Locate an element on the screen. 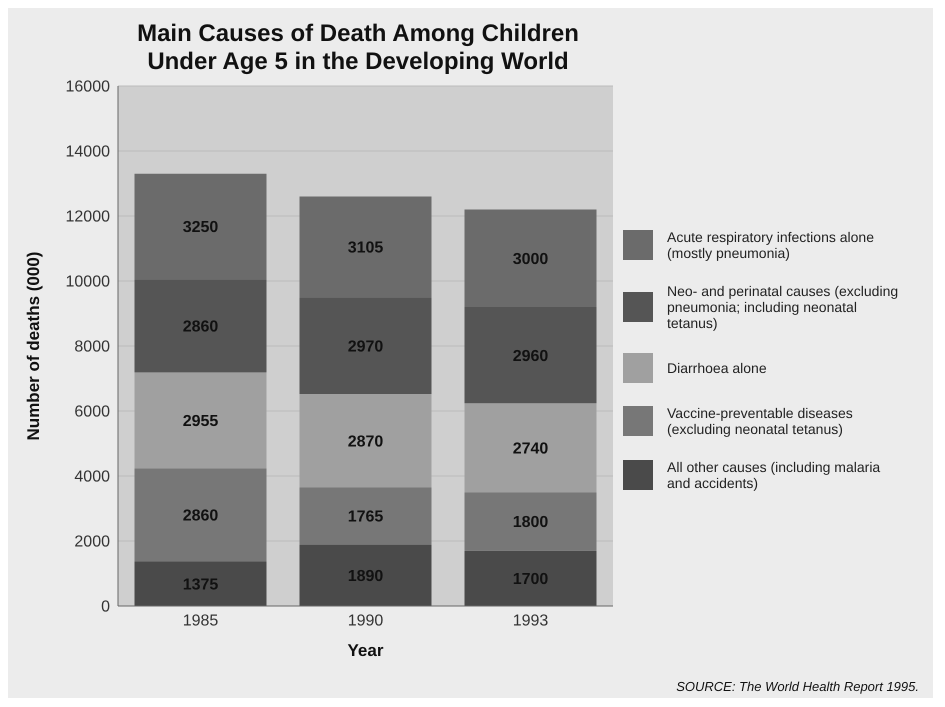 The image size is (945, 707). data-label: 2970 is located at coordinates (366, 347).